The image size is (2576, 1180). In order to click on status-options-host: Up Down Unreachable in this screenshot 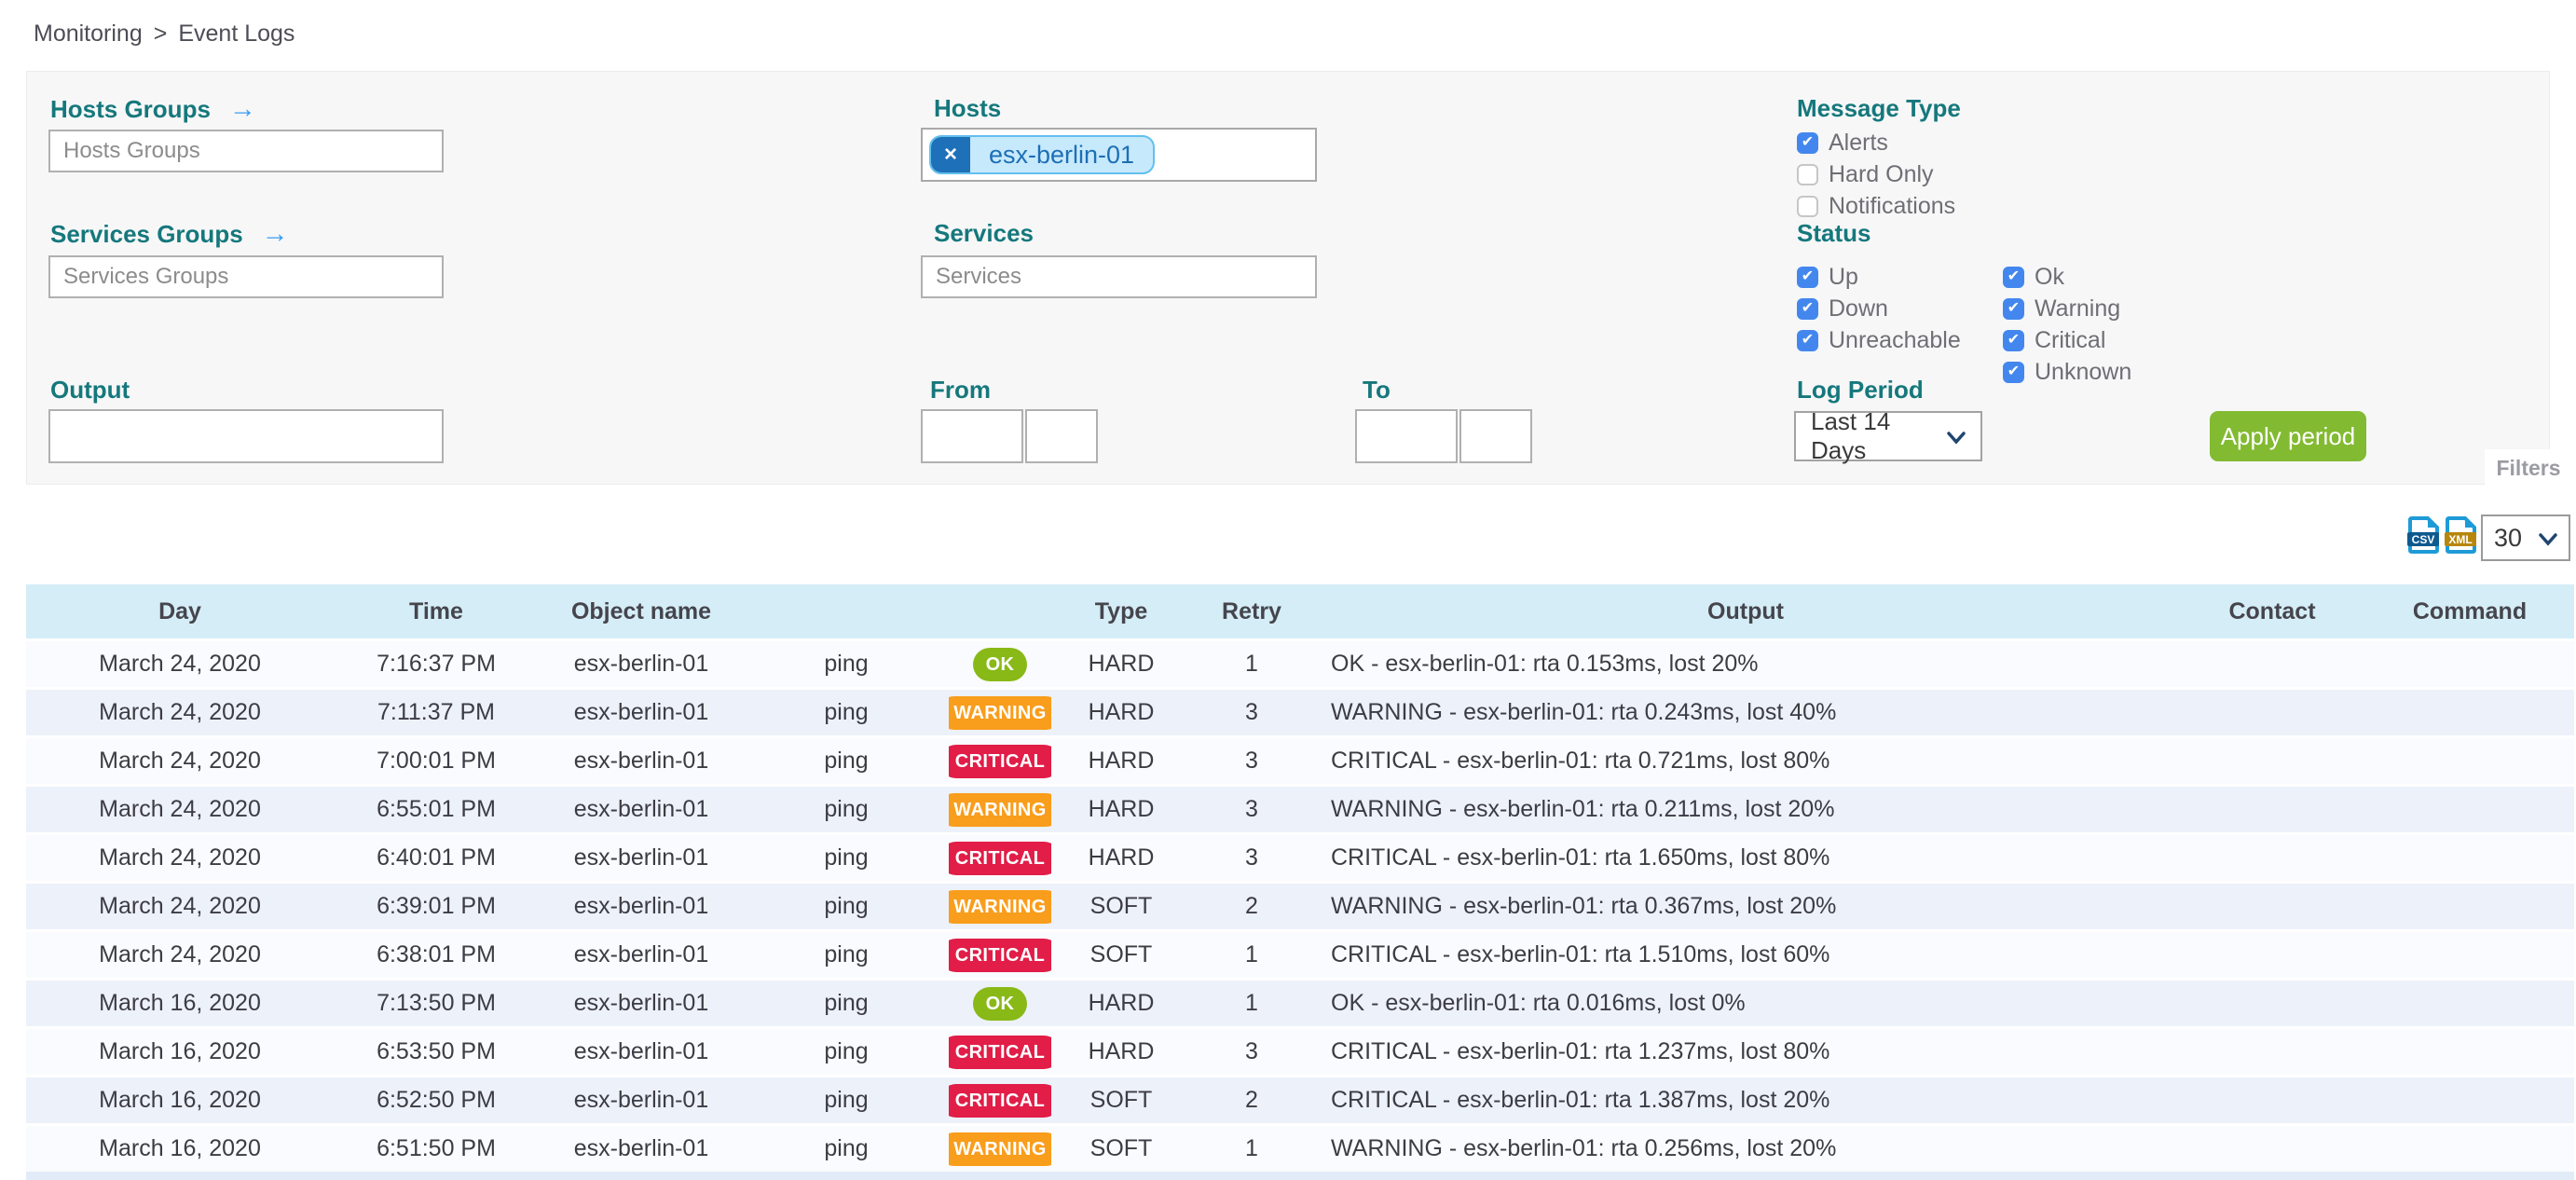, I will do `click(1879, 309)`.